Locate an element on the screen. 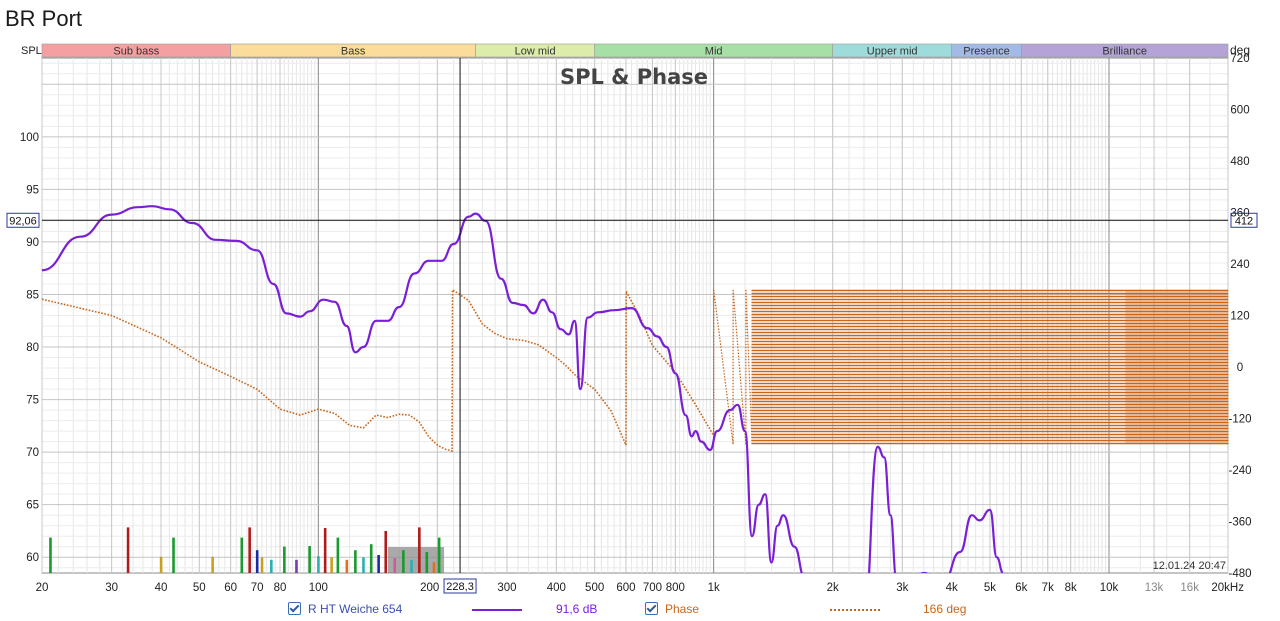 The image size is (1280, 621). band-label: Sub bass is located at coordinates (136, 52).